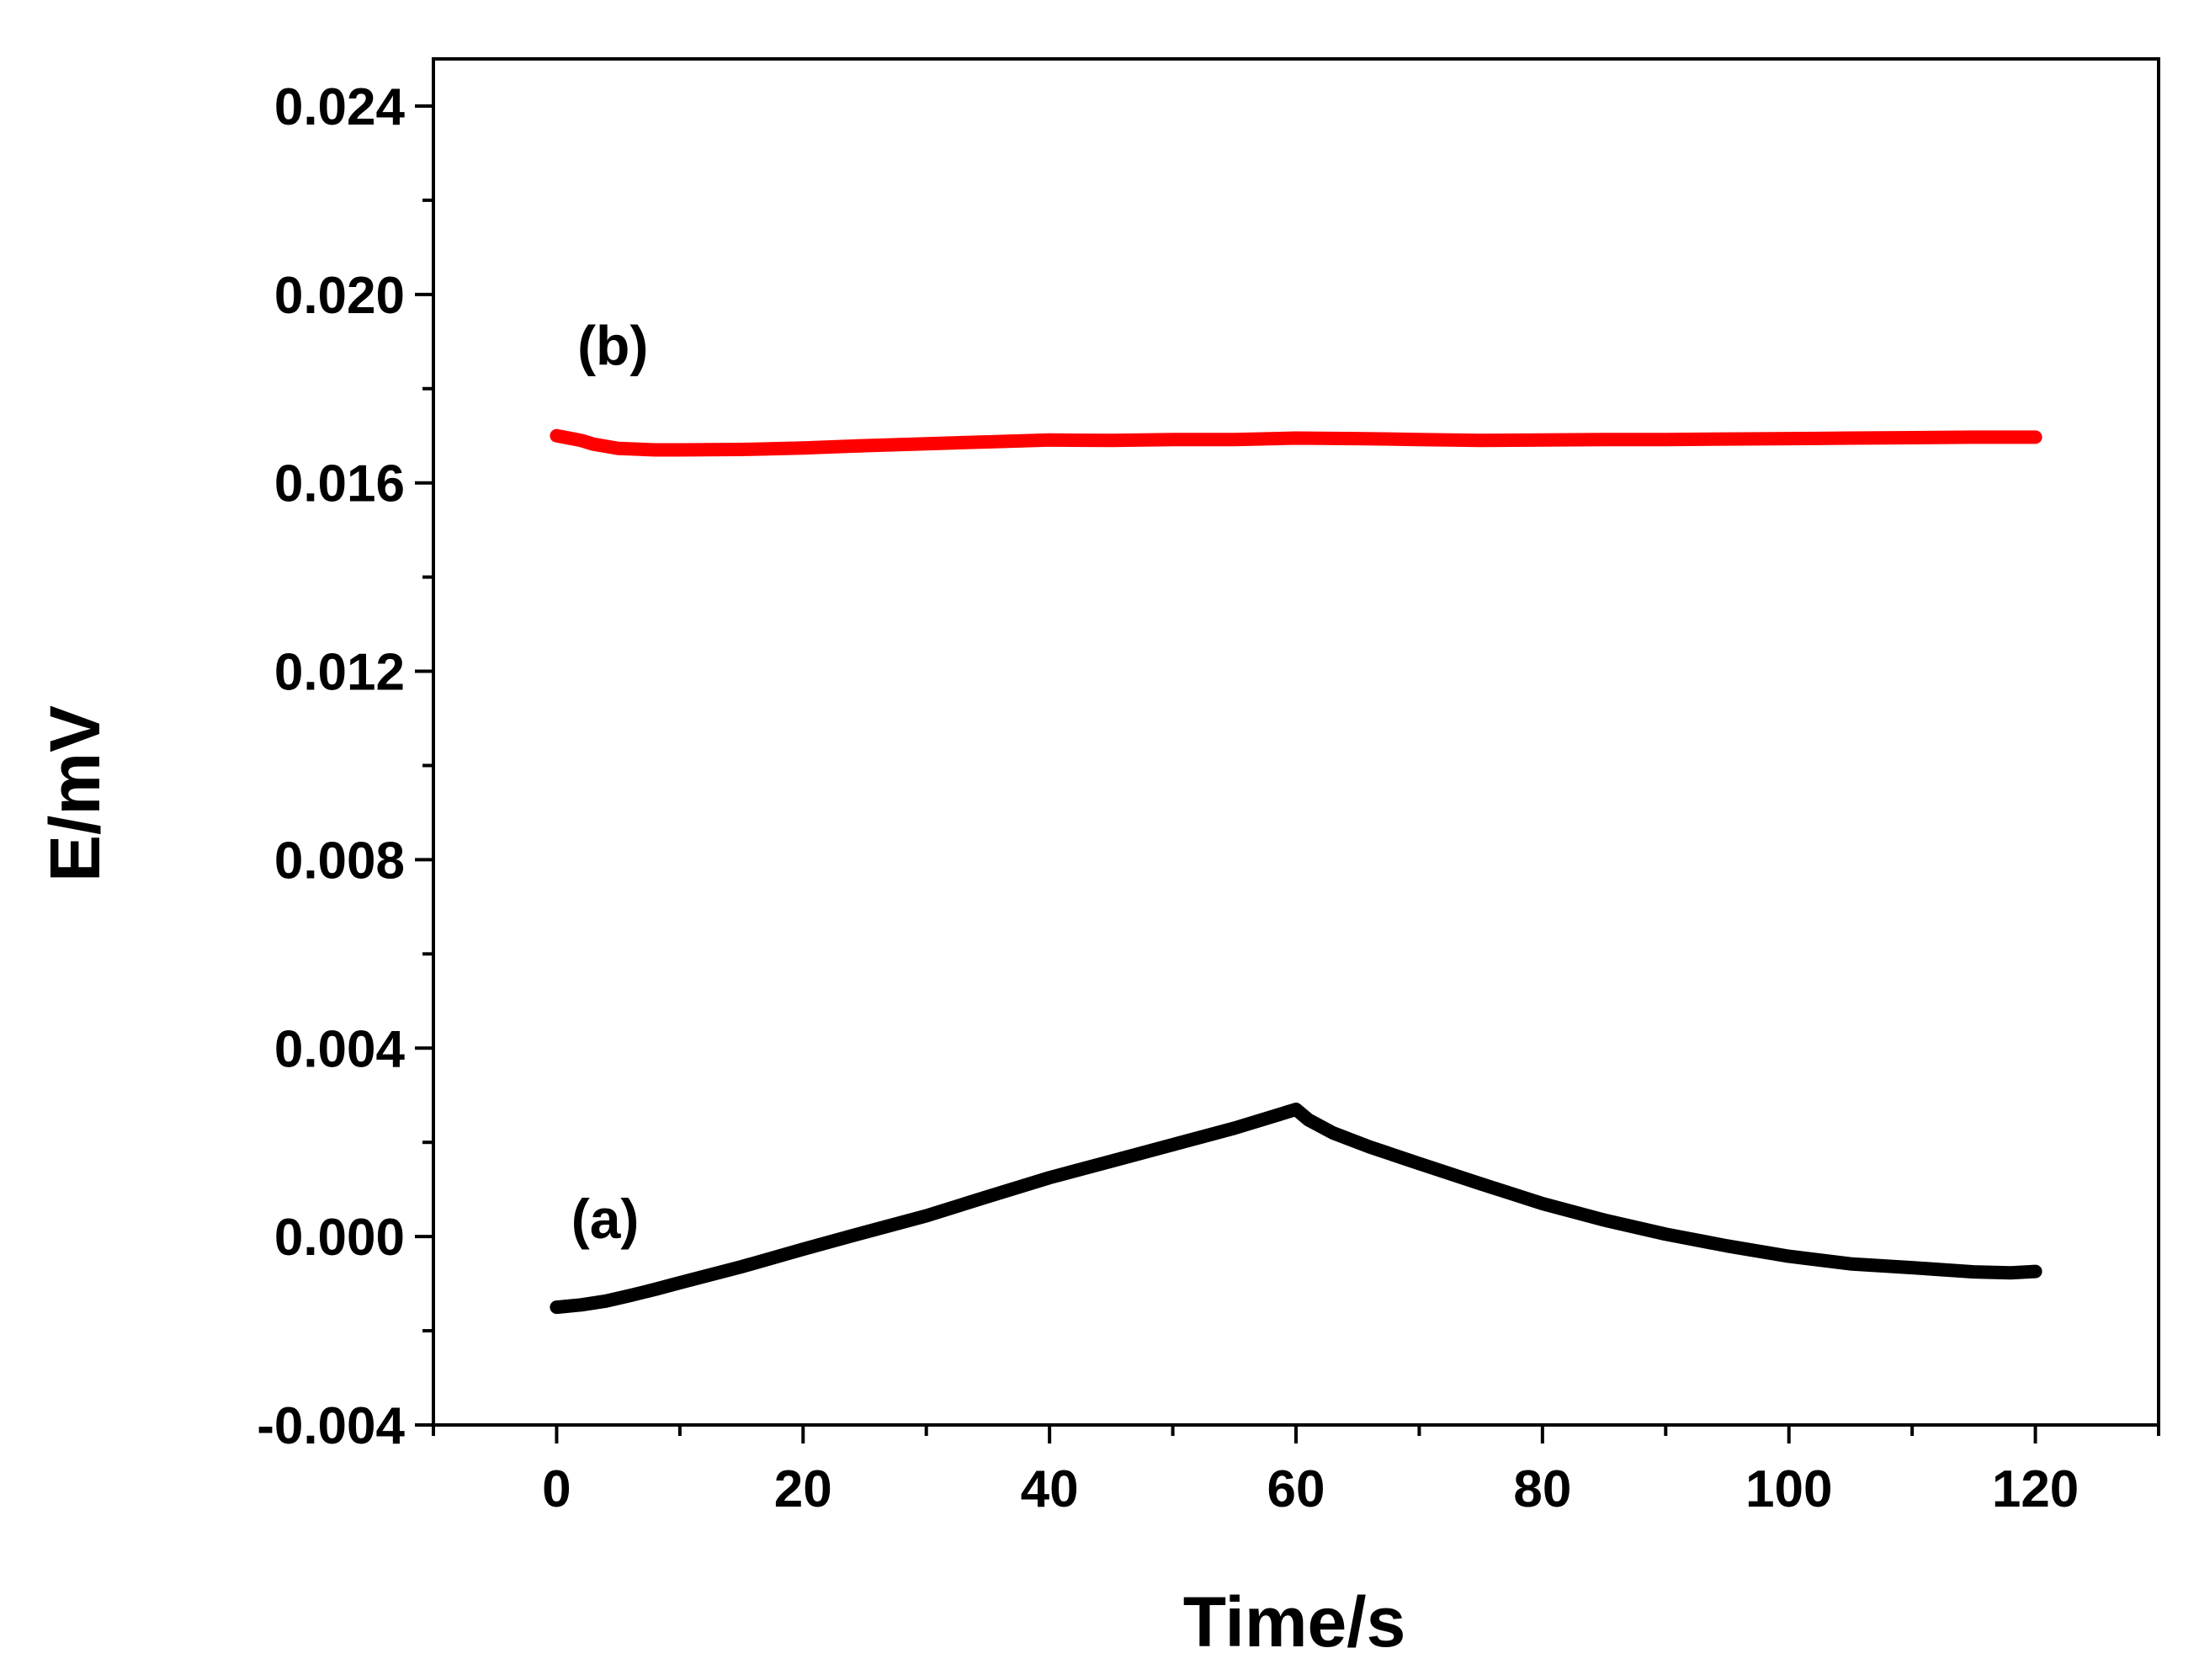 The height and width of the screenshot is (1680, 2199). What do you see at coordinates (1296, 1489) in the screenshot?
I see `x-tick-label: 60` at bounding box center [1296, 1489].